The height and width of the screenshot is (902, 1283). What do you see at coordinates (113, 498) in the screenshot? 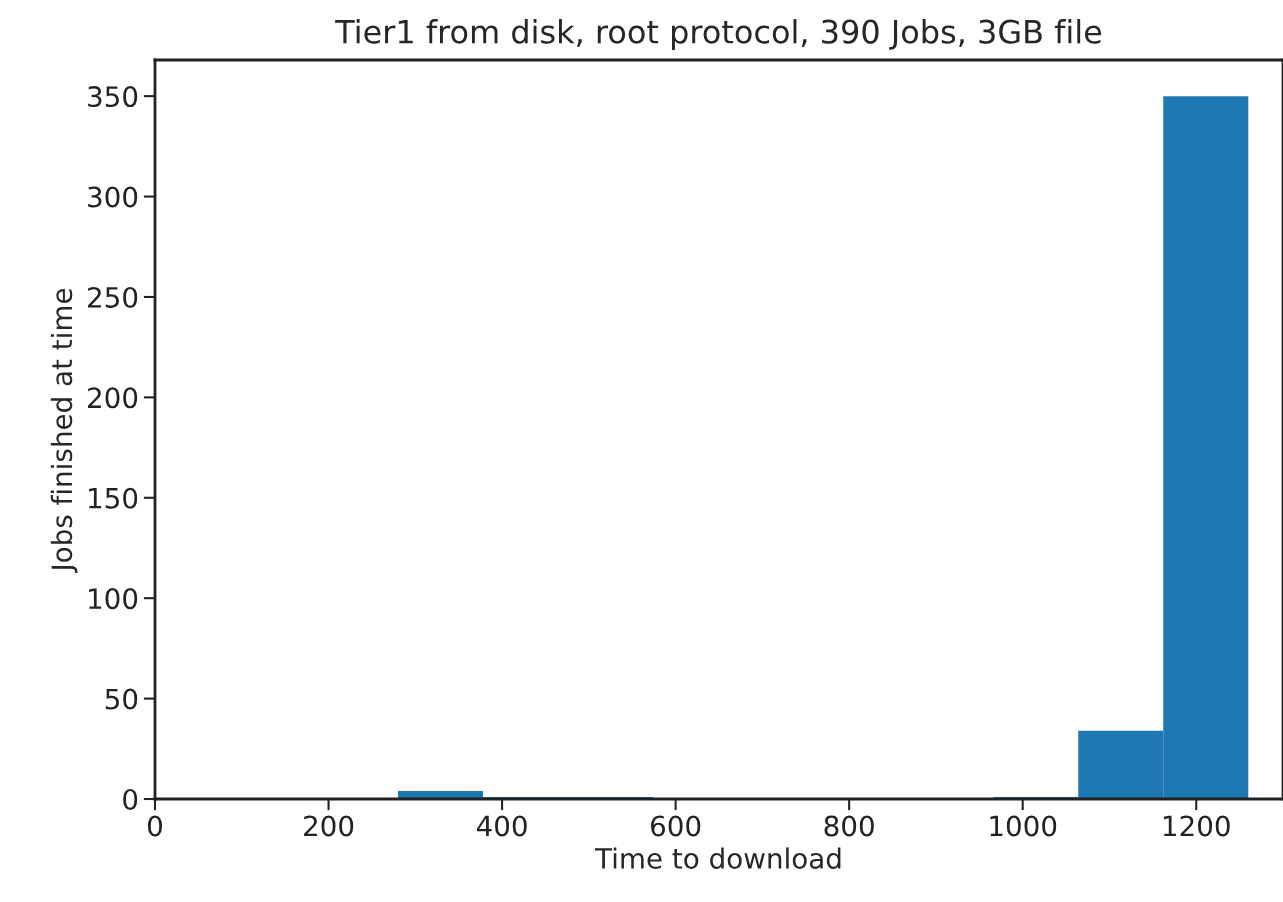
I see `y-tick-label: 150` at bounding box center [113, 498].